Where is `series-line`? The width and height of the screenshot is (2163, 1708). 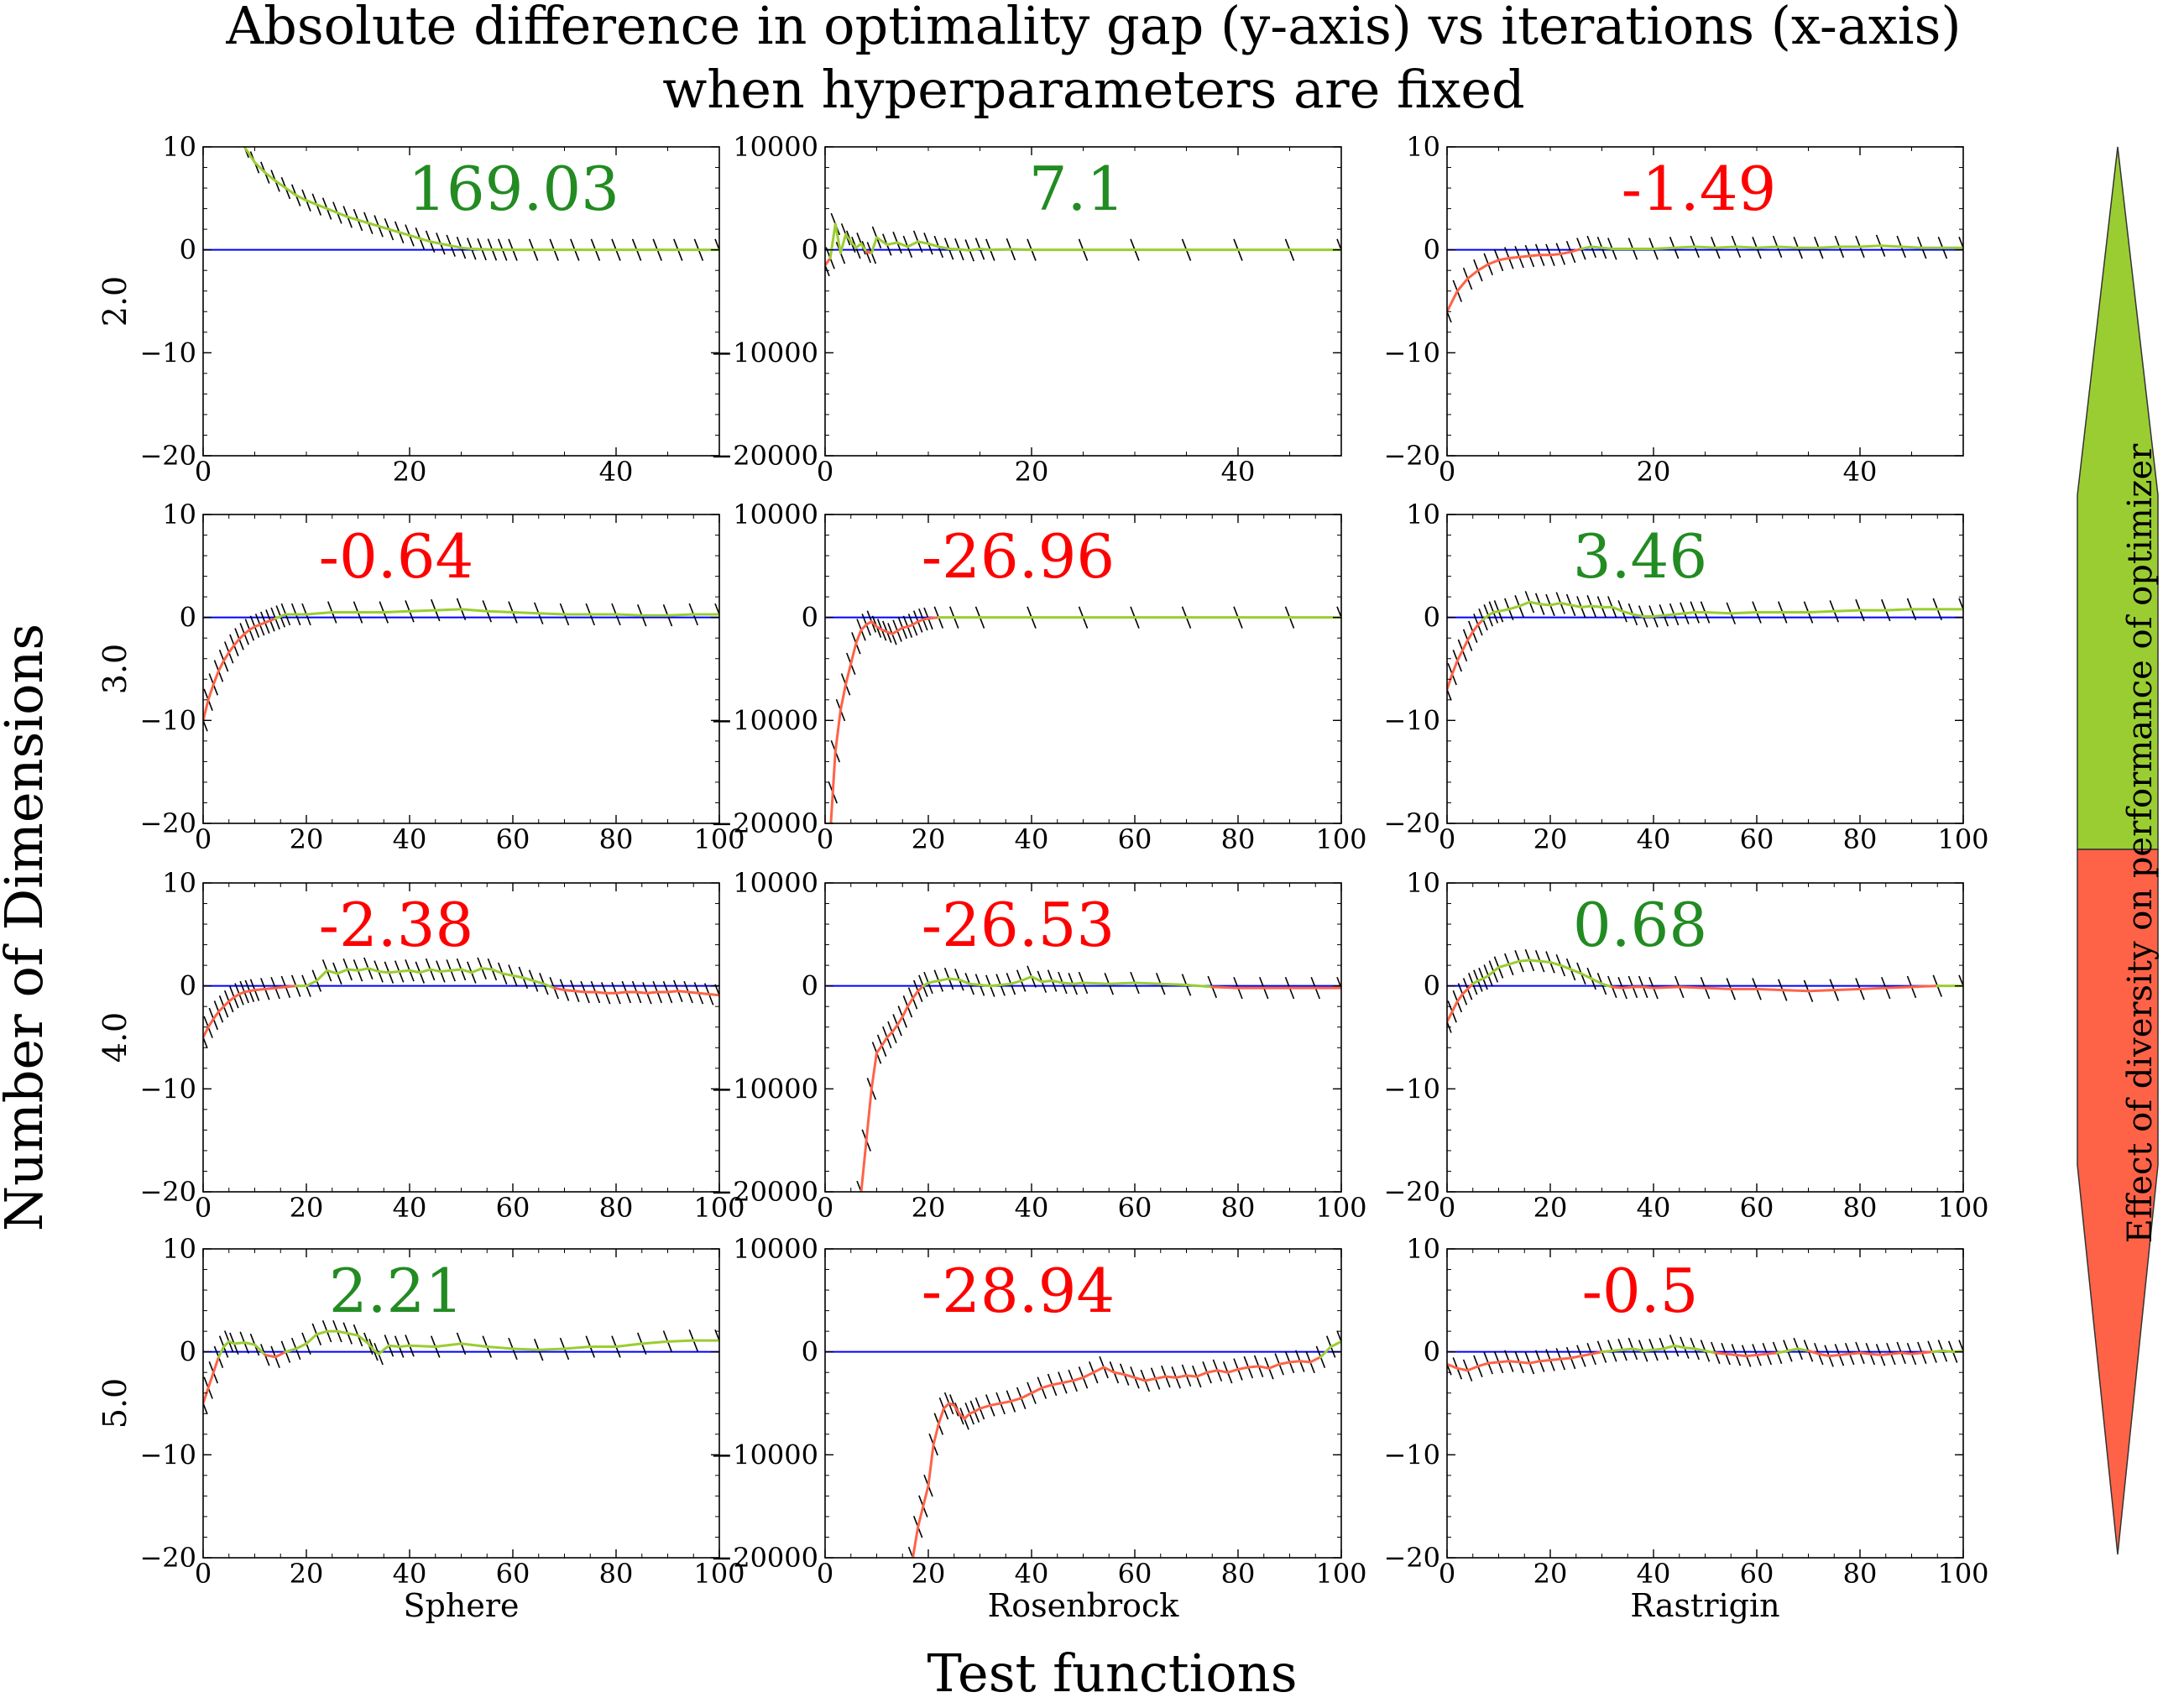 series-line is located at coordinates (1705, 646).